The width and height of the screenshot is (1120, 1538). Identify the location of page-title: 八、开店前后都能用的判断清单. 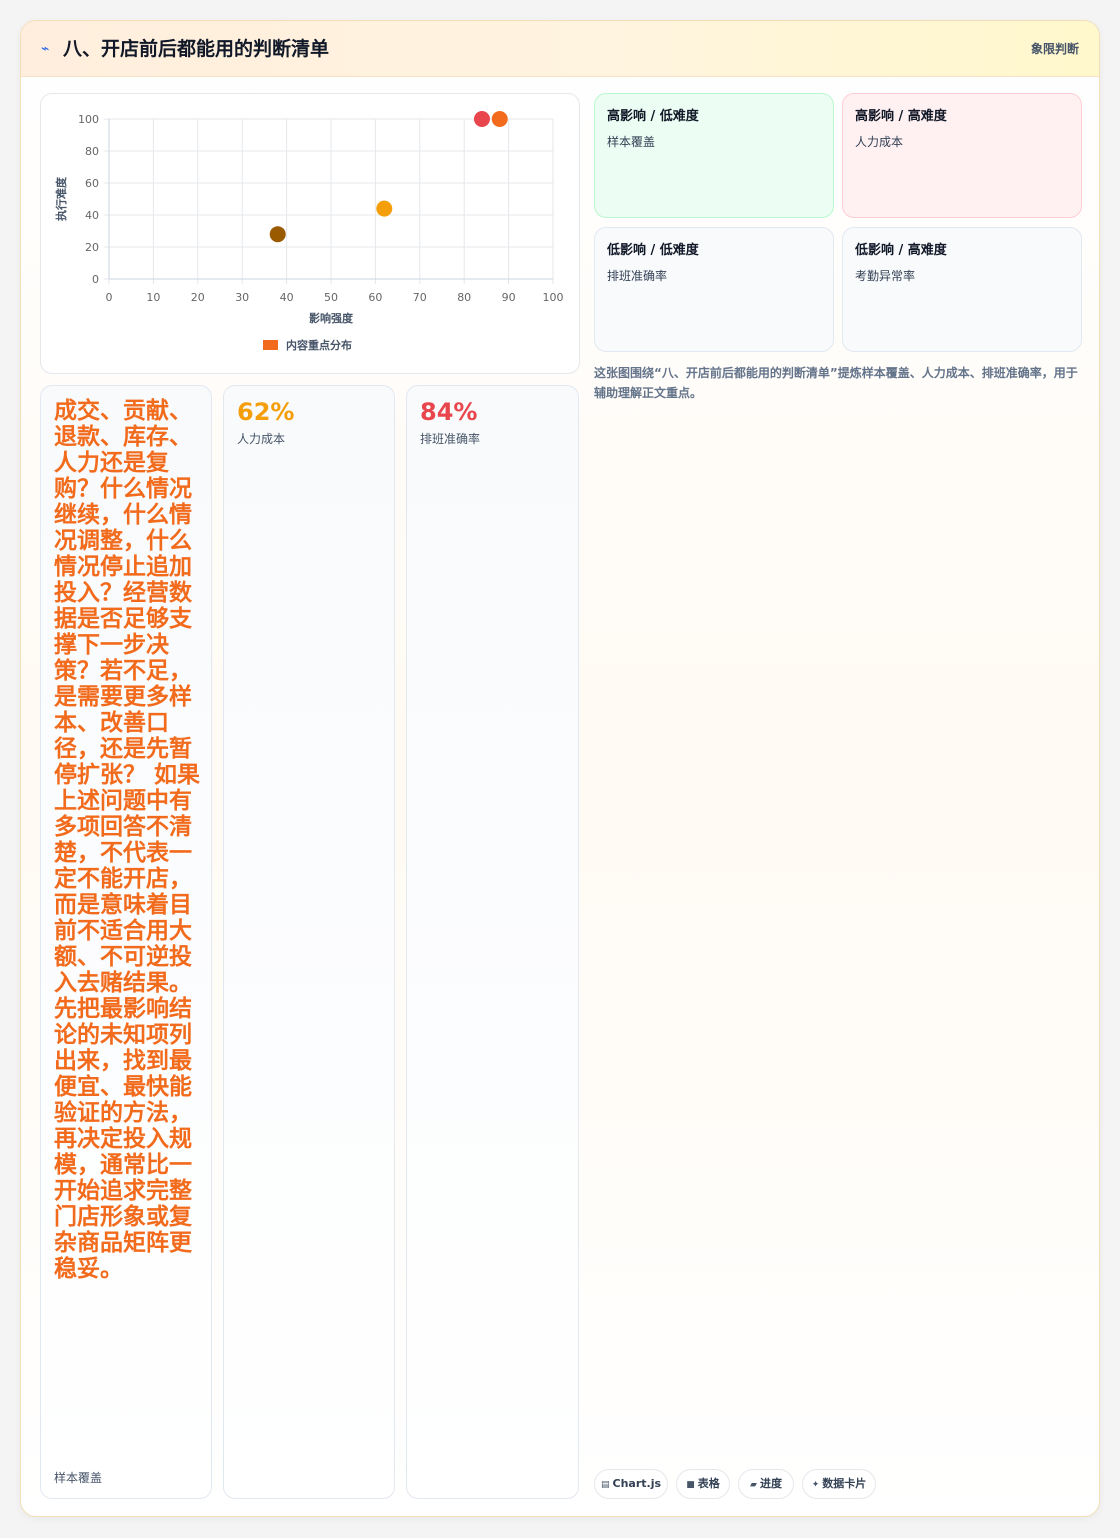
(196, 49).